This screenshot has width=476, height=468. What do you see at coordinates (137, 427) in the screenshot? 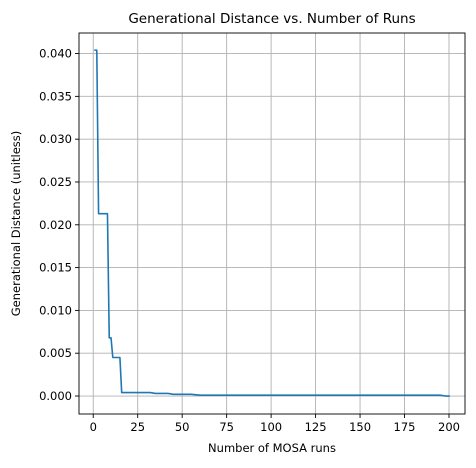
I see `x-tick-label: 25` at bounding box center [137, 427].